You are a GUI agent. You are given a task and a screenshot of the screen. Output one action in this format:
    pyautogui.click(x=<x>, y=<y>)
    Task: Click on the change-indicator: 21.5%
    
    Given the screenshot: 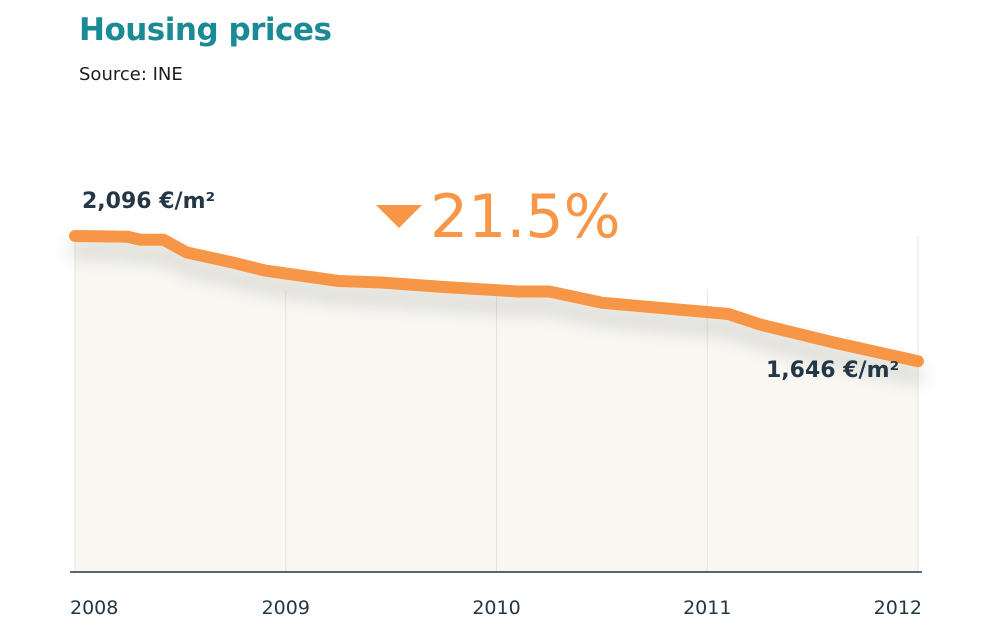 What is the action you would take?
    pyautogui.click(x=498, y=217)
    